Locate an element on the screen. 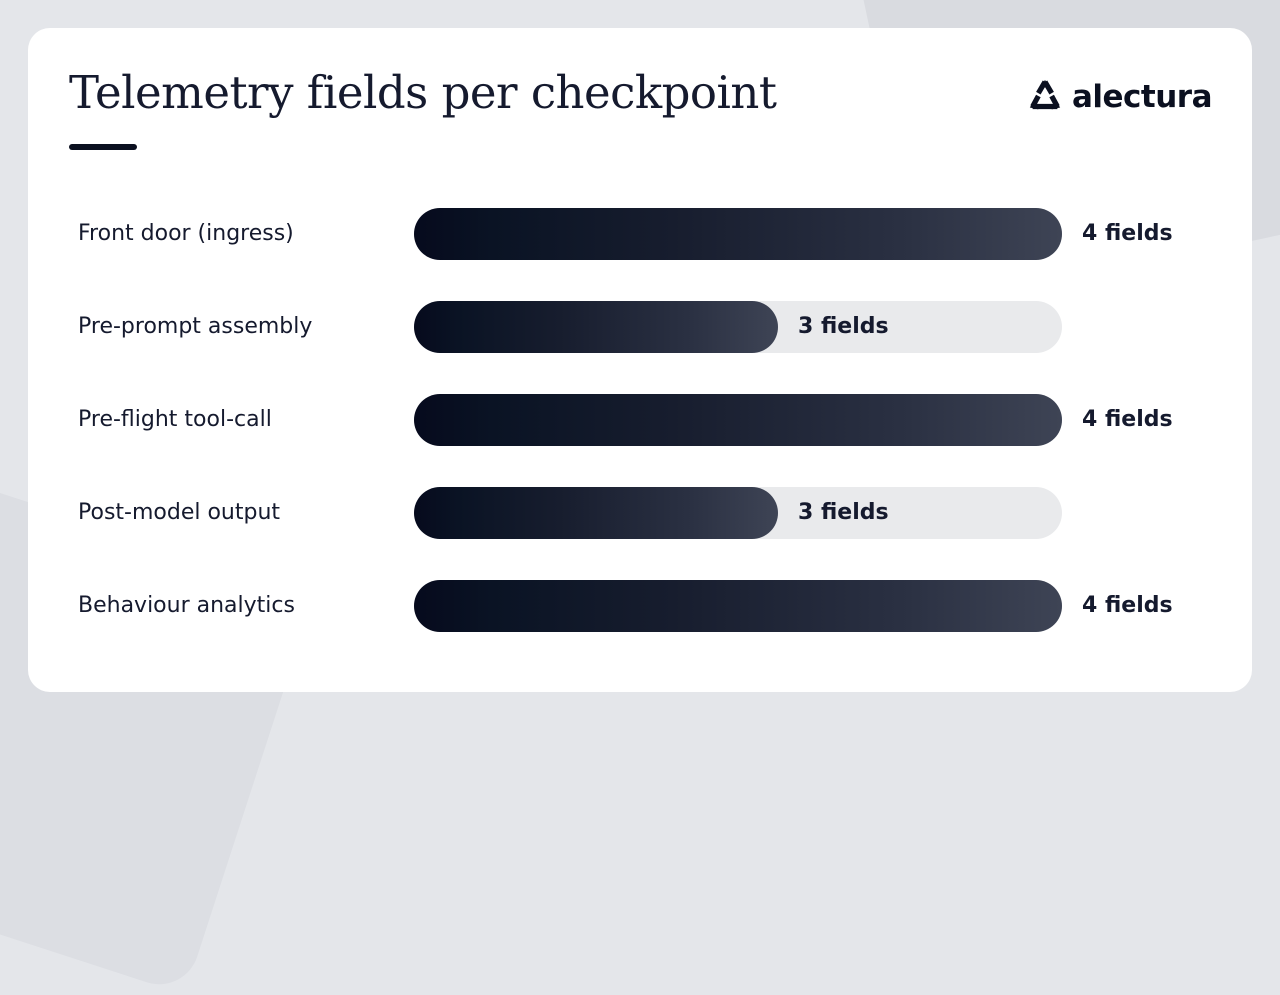 The width and height of the screenshot is (1280, 995). chart-title: Telemetry fields per checkpoint is located at coordinates (423, 92).